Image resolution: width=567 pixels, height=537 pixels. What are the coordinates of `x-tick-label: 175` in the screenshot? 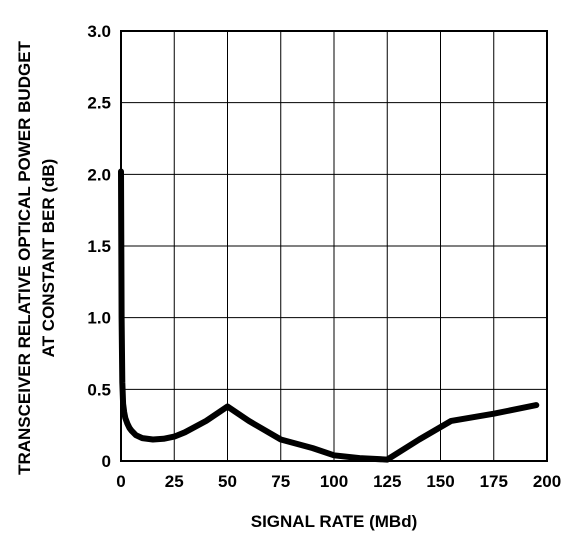 It's located at (494, 481).